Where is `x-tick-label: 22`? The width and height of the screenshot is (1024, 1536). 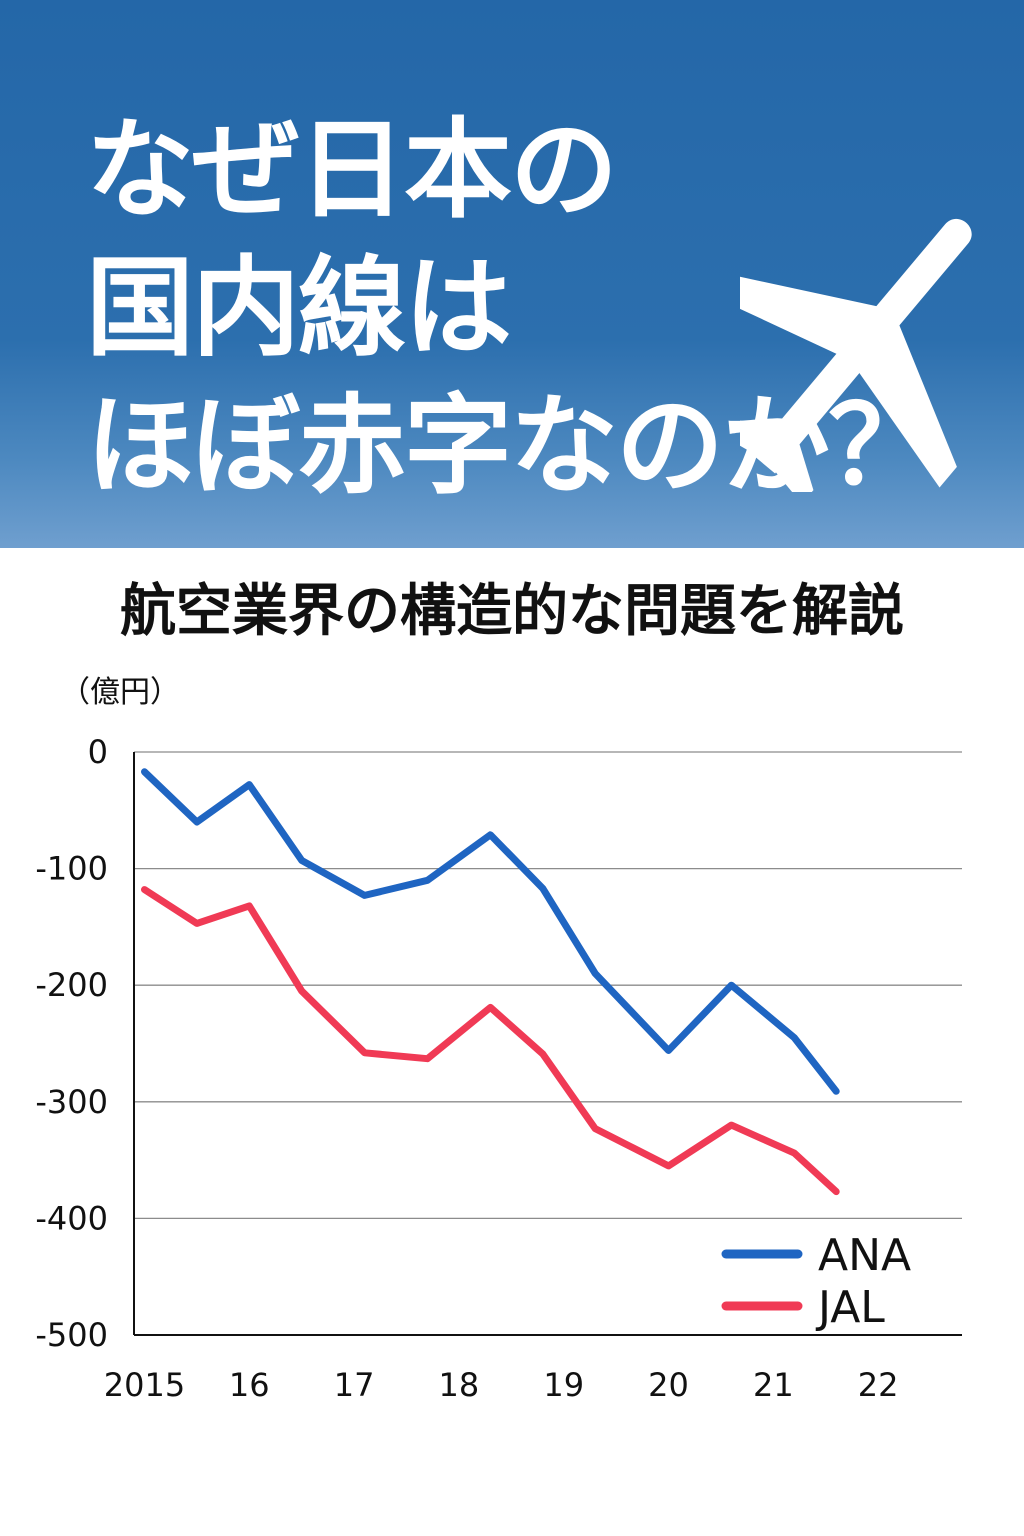
x-tick-label: 22 is located at coordinates (878, 1385).